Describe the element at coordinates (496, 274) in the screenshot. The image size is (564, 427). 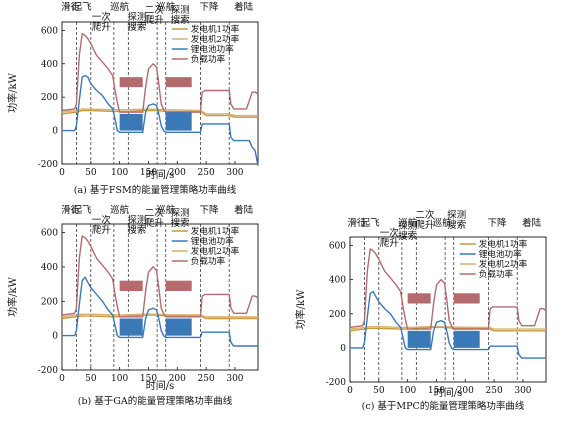
I see `legend-label: 负载功率` at that location.